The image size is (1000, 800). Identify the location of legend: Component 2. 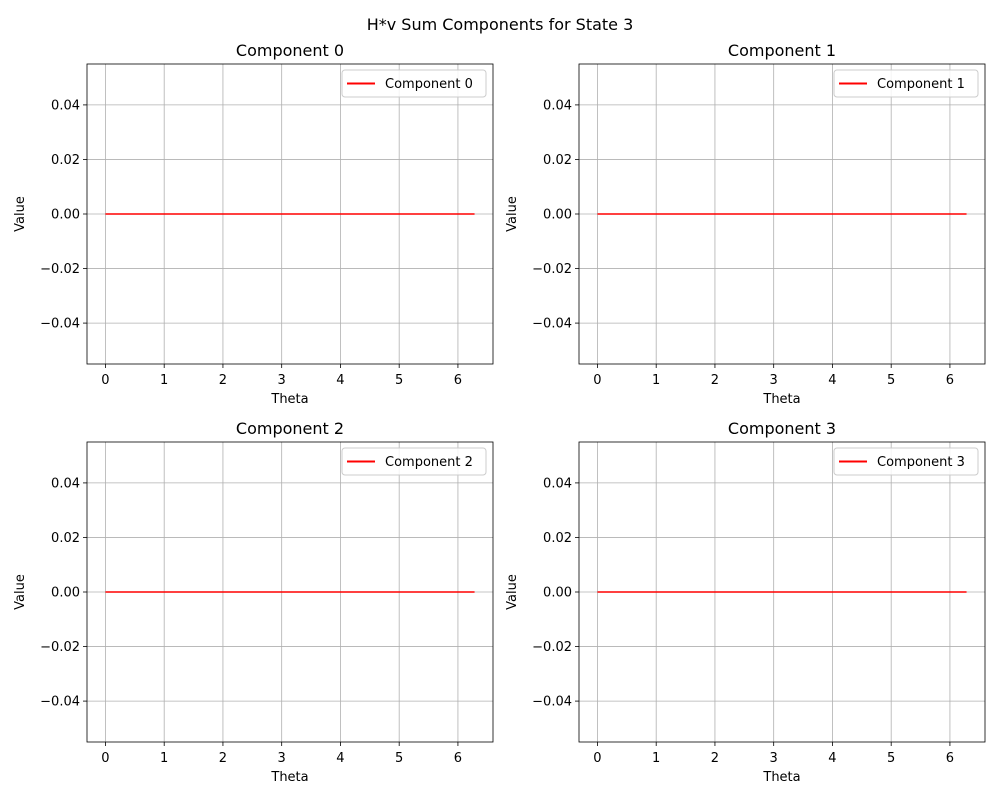
(414, 461).